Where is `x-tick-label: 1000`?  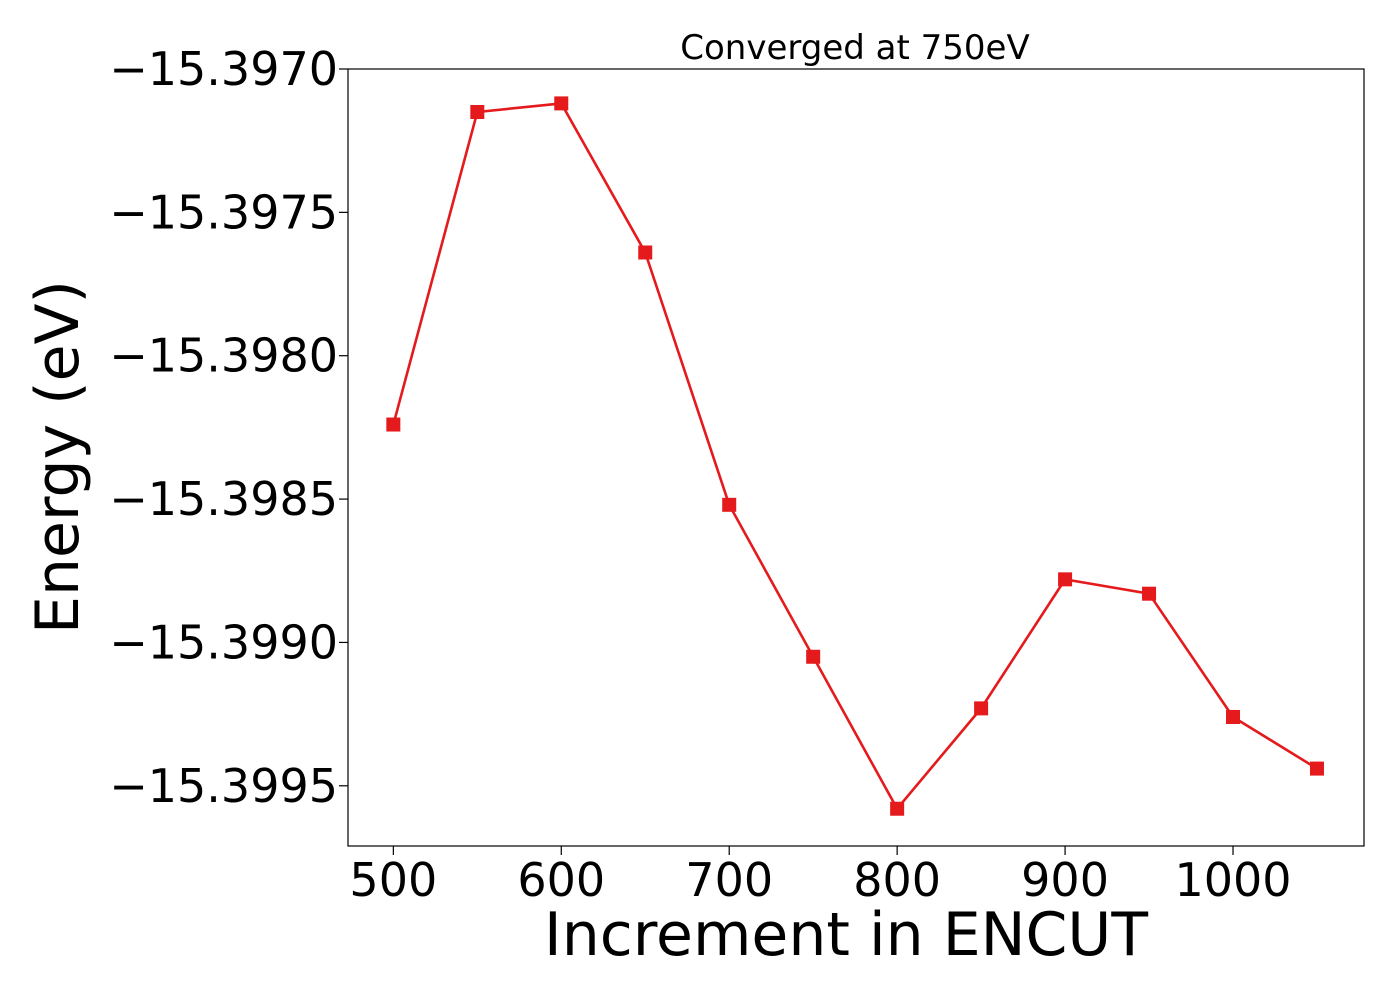
x-tick-label: 1000 is located at coordinates (1232, 880).